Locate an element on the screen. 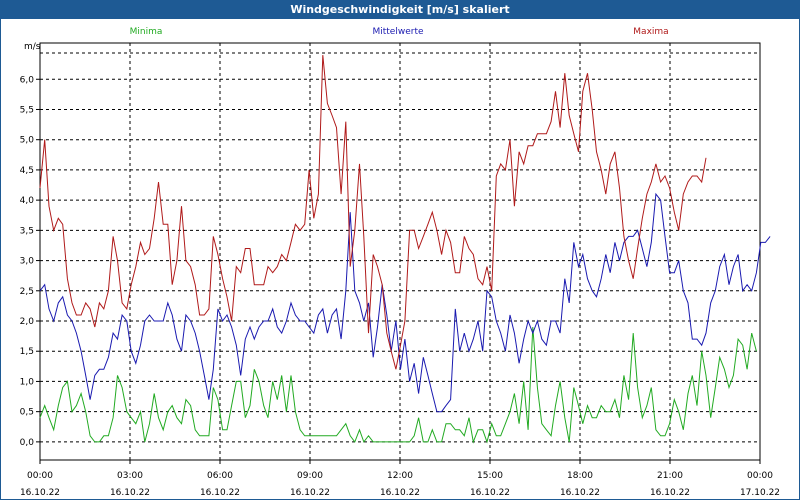 The image size is (800, 500). x-tick-time-label: 18:00 is located at coordinates (580, 476).